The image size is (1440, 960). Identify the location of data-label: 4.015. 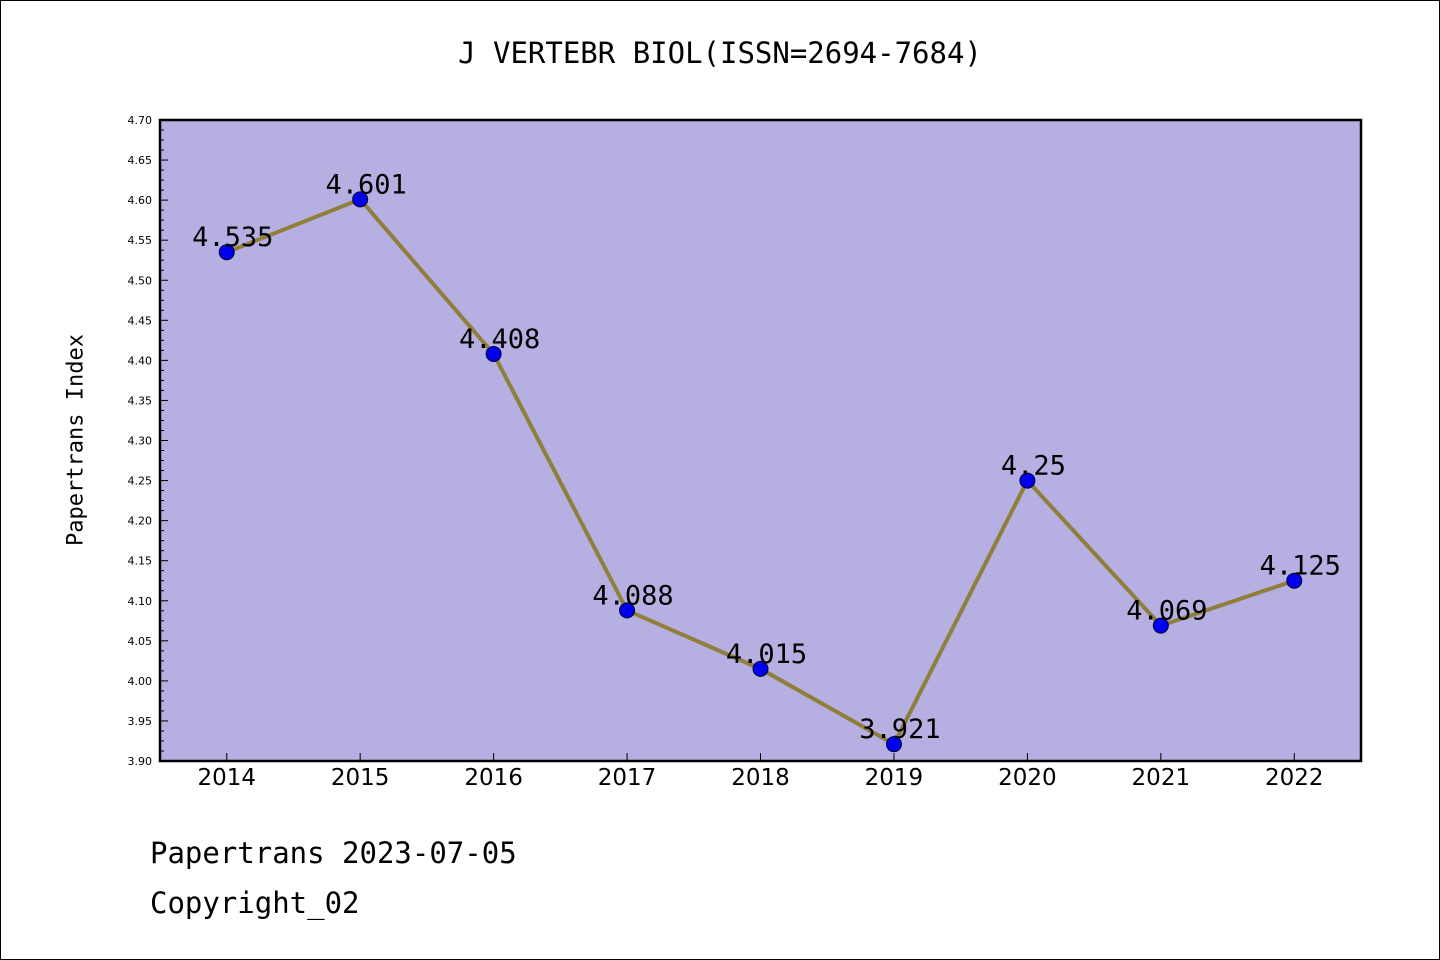
(766, 654).